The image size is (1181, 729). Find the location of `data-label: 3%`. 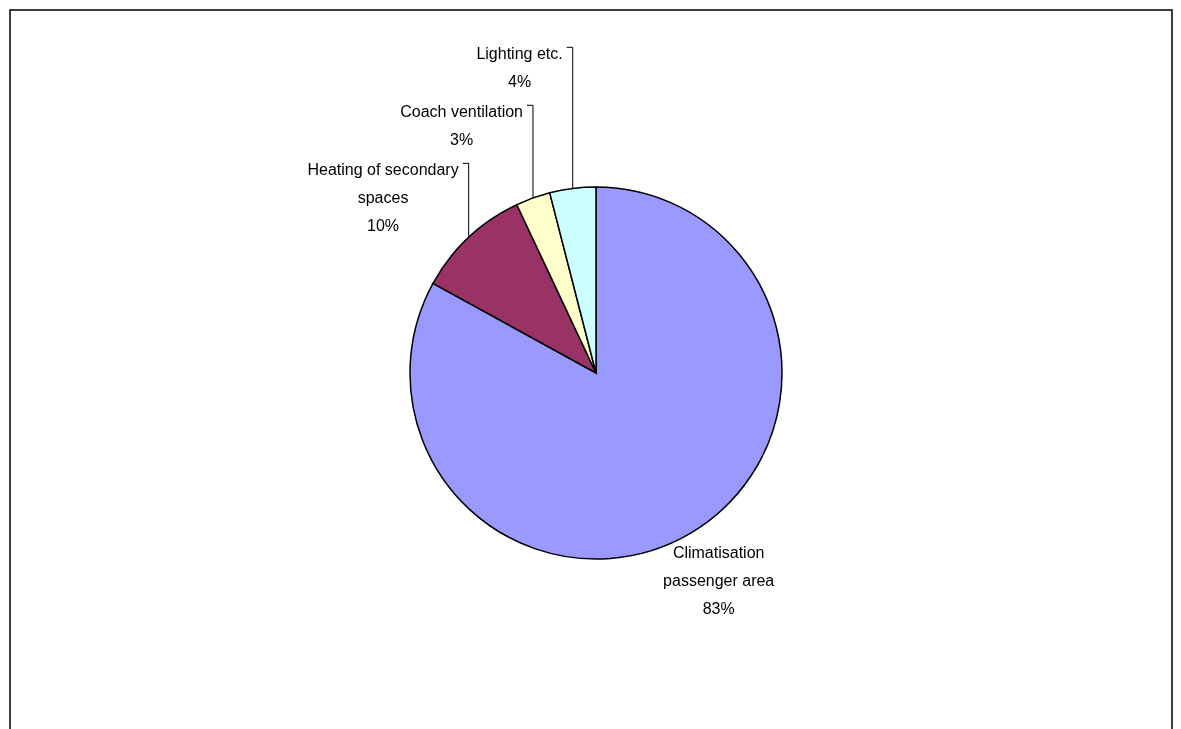

data-label: 3% is located at coordinates (462, 140).